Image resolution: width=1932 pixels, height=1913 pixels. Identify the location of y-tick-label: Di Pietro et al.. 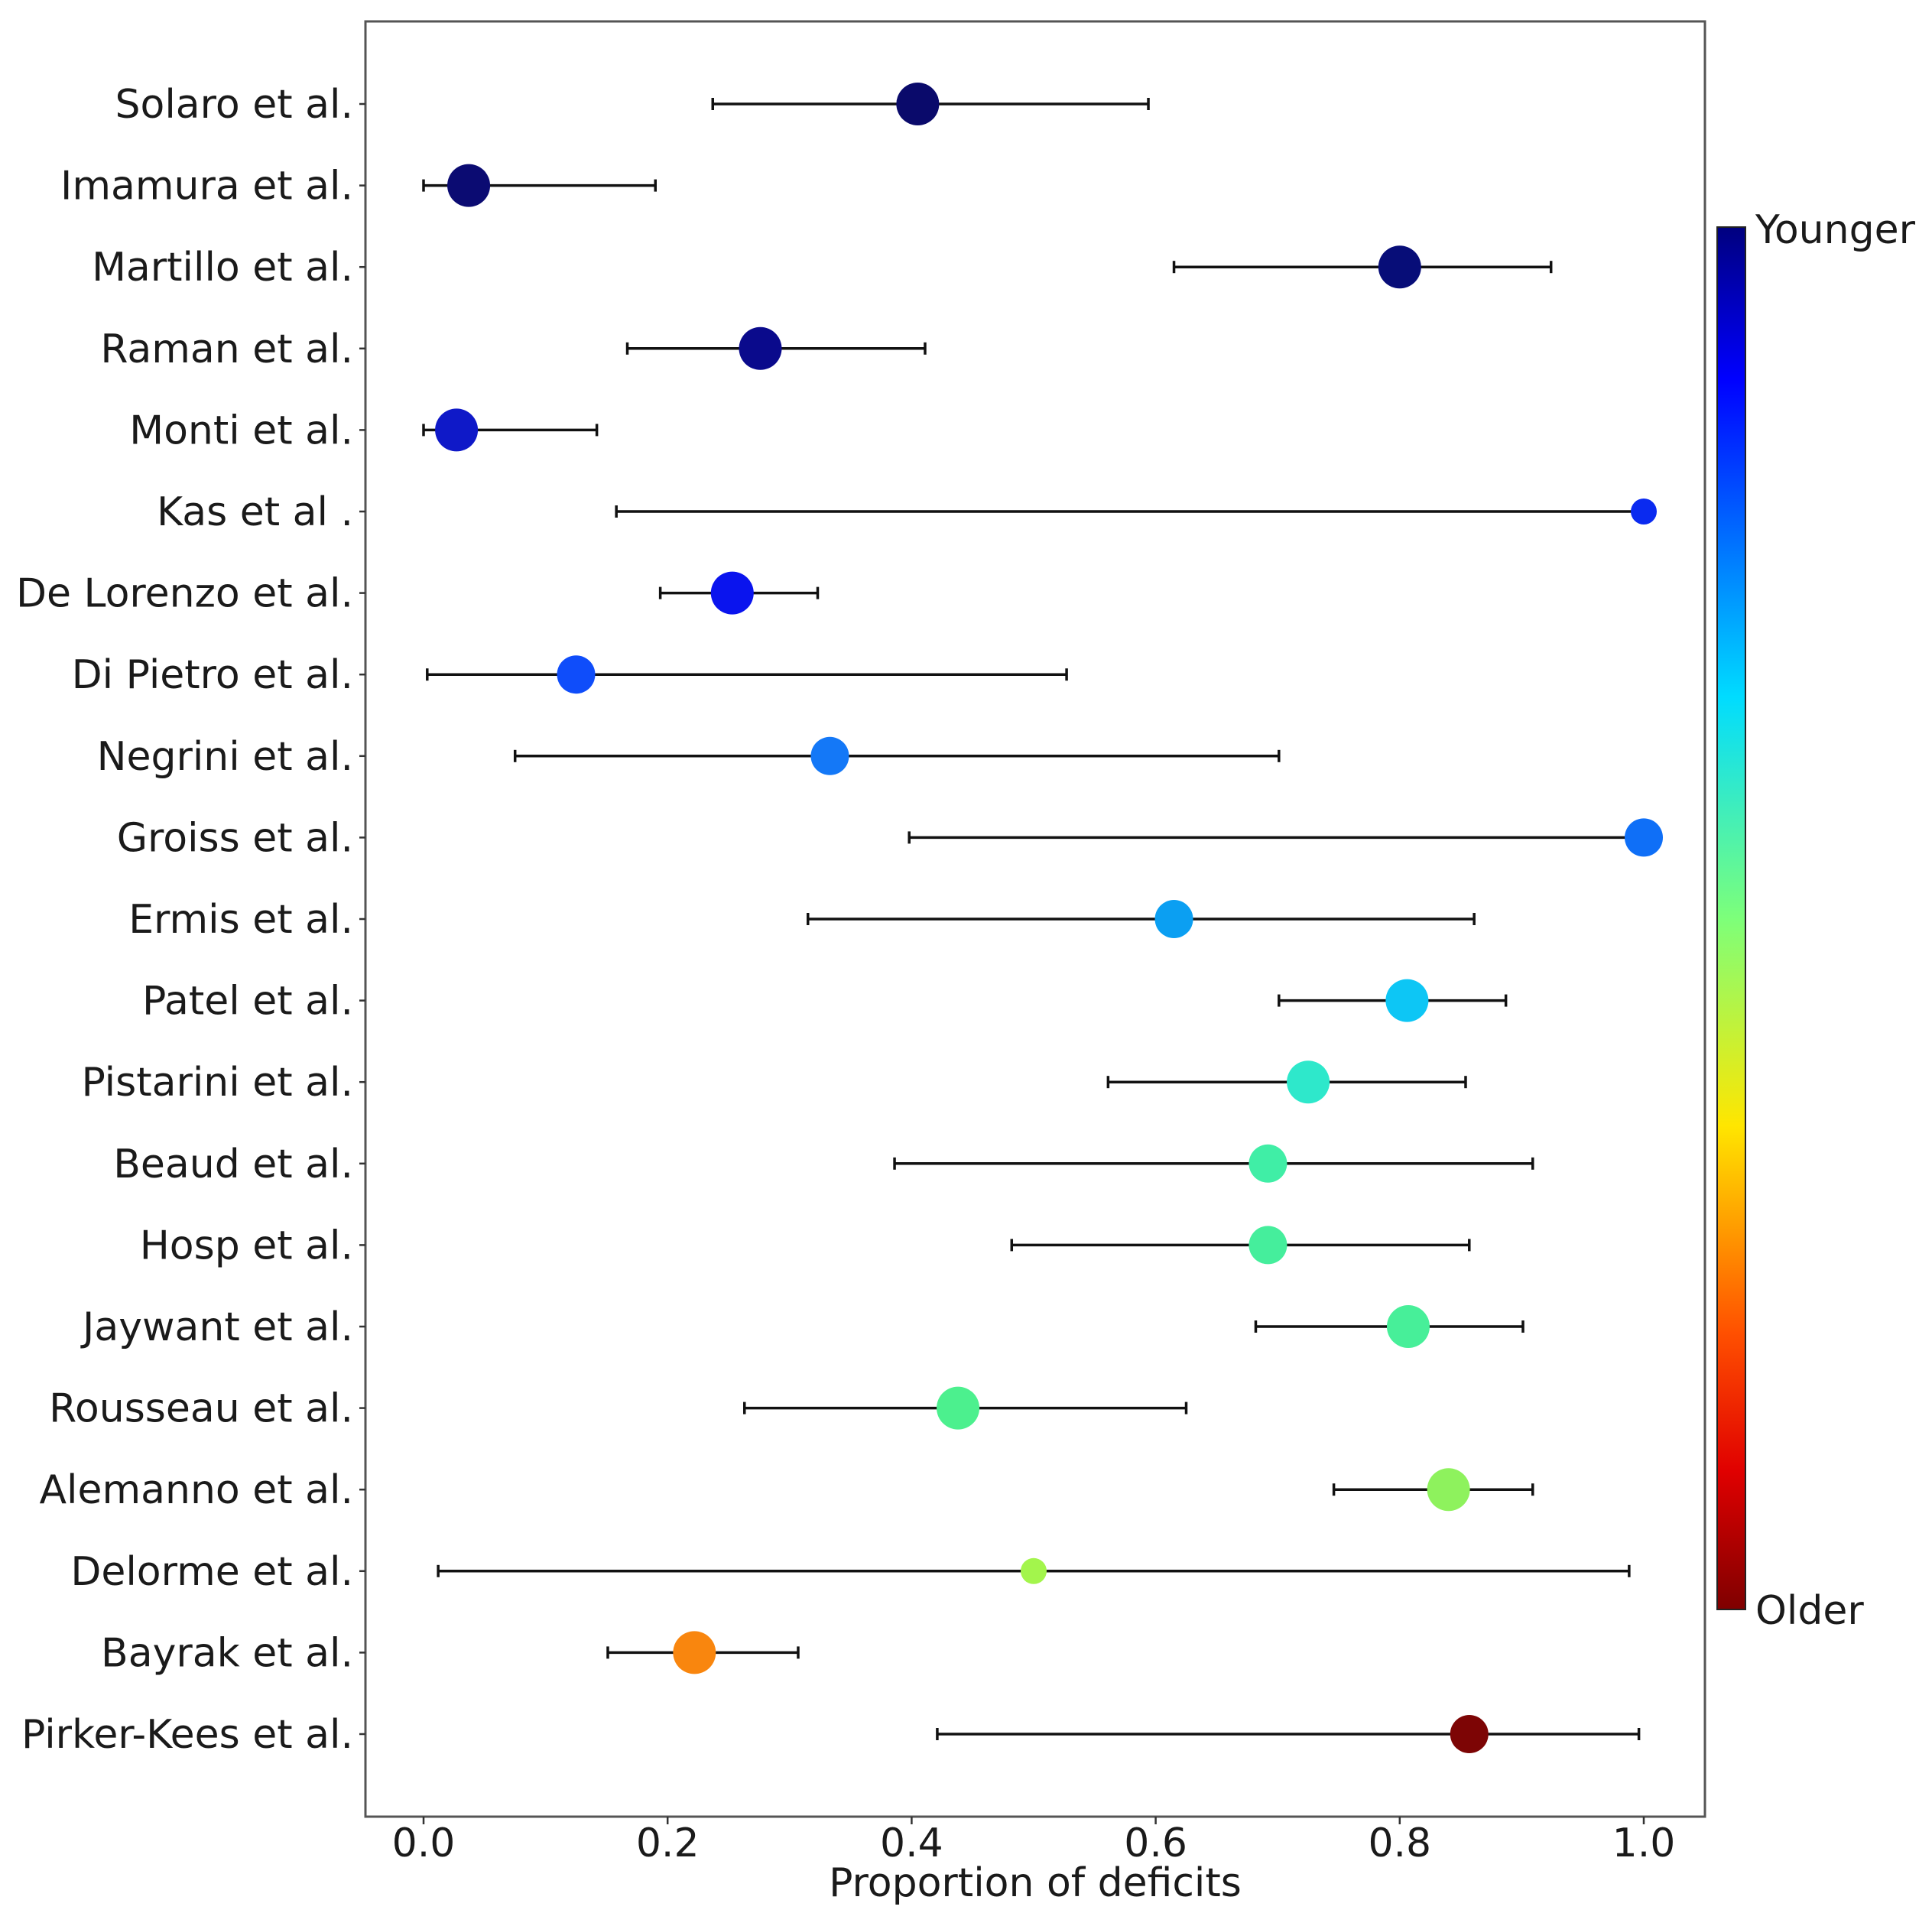
(212, 675).